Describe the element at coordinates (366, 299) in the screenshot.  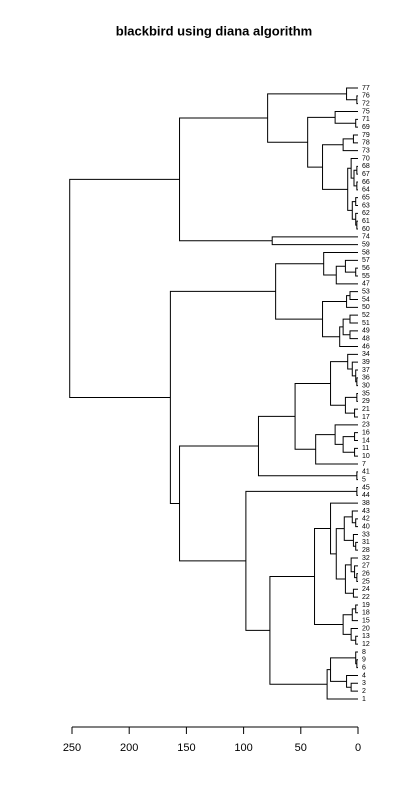
I see `leaf-label: 54` at that location.